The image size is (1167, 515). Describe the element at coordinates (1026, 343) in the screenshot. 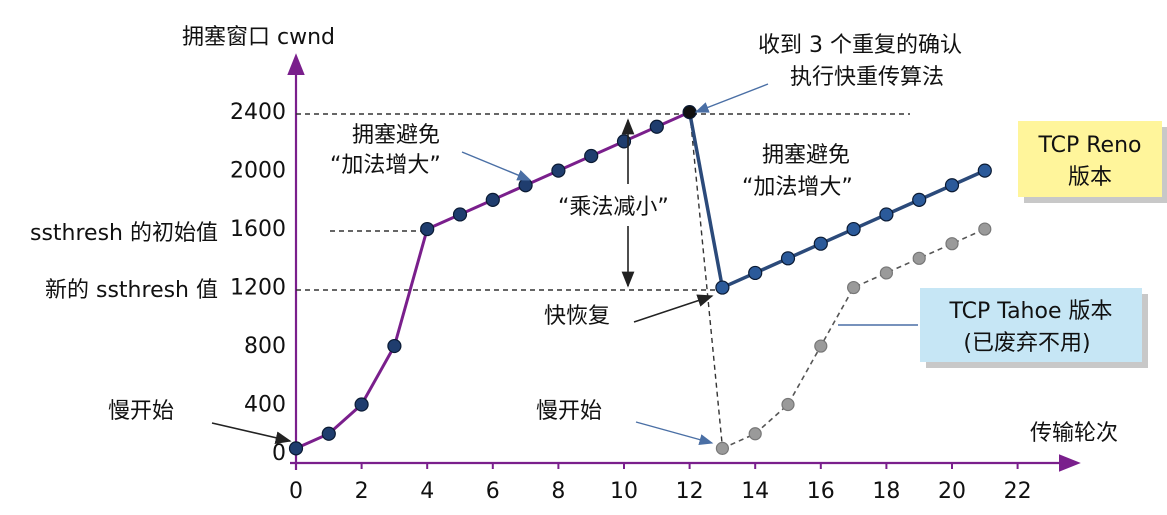

I see `tahoe-box-line2: (已废弃不用)` at that location.